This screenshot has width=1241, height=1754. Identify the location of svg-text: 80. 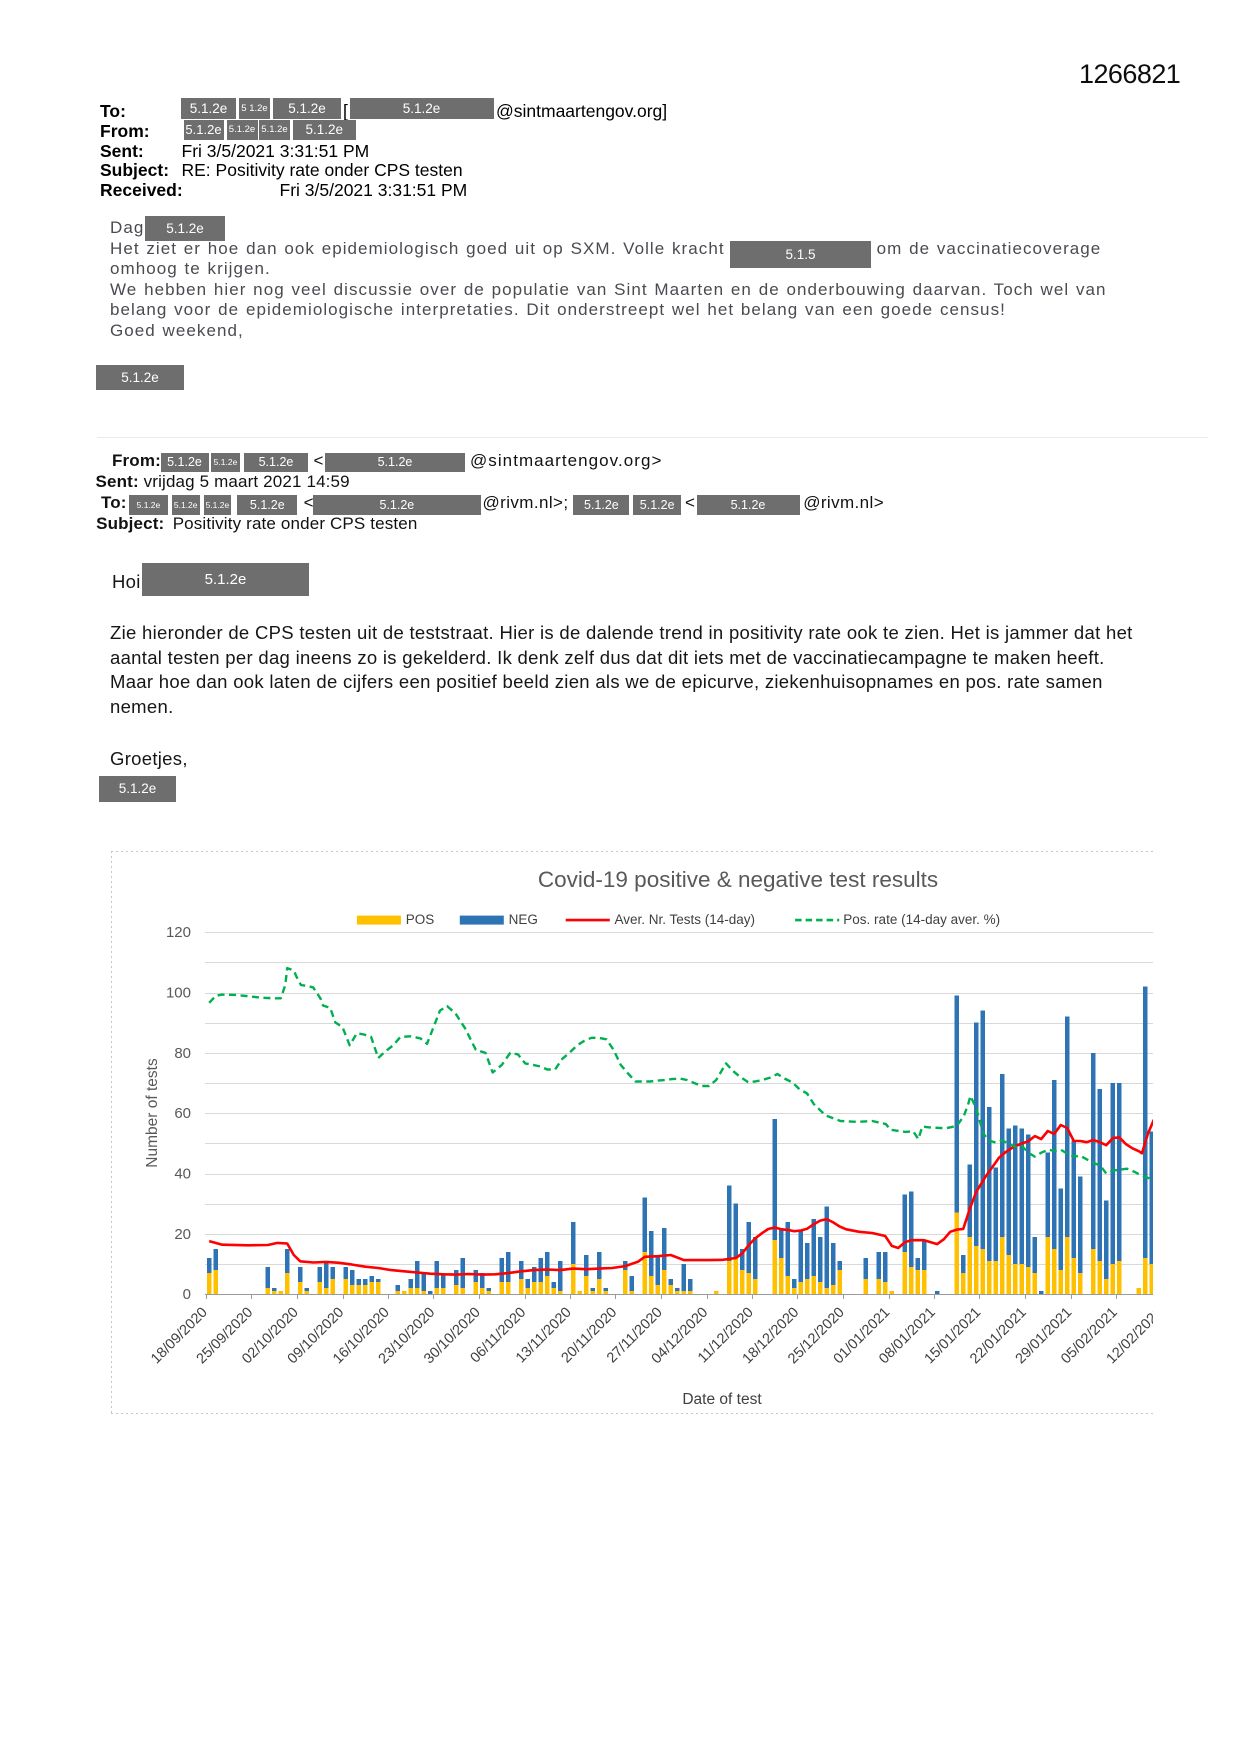
(182, 1052).